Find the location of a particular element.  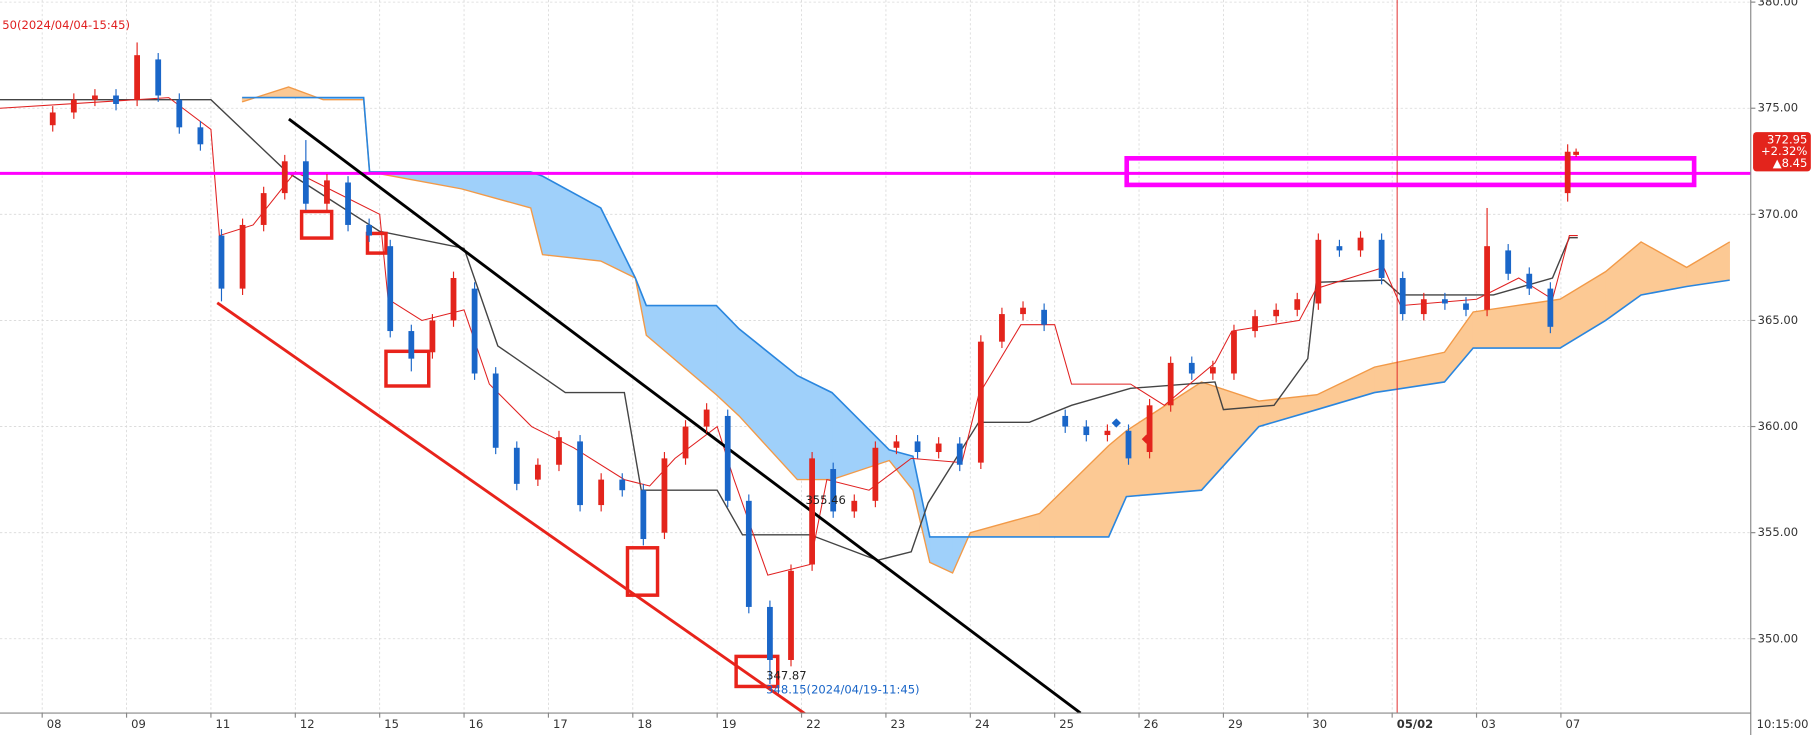

x-tick-label: 29 is located at coordinates (1235, 724).